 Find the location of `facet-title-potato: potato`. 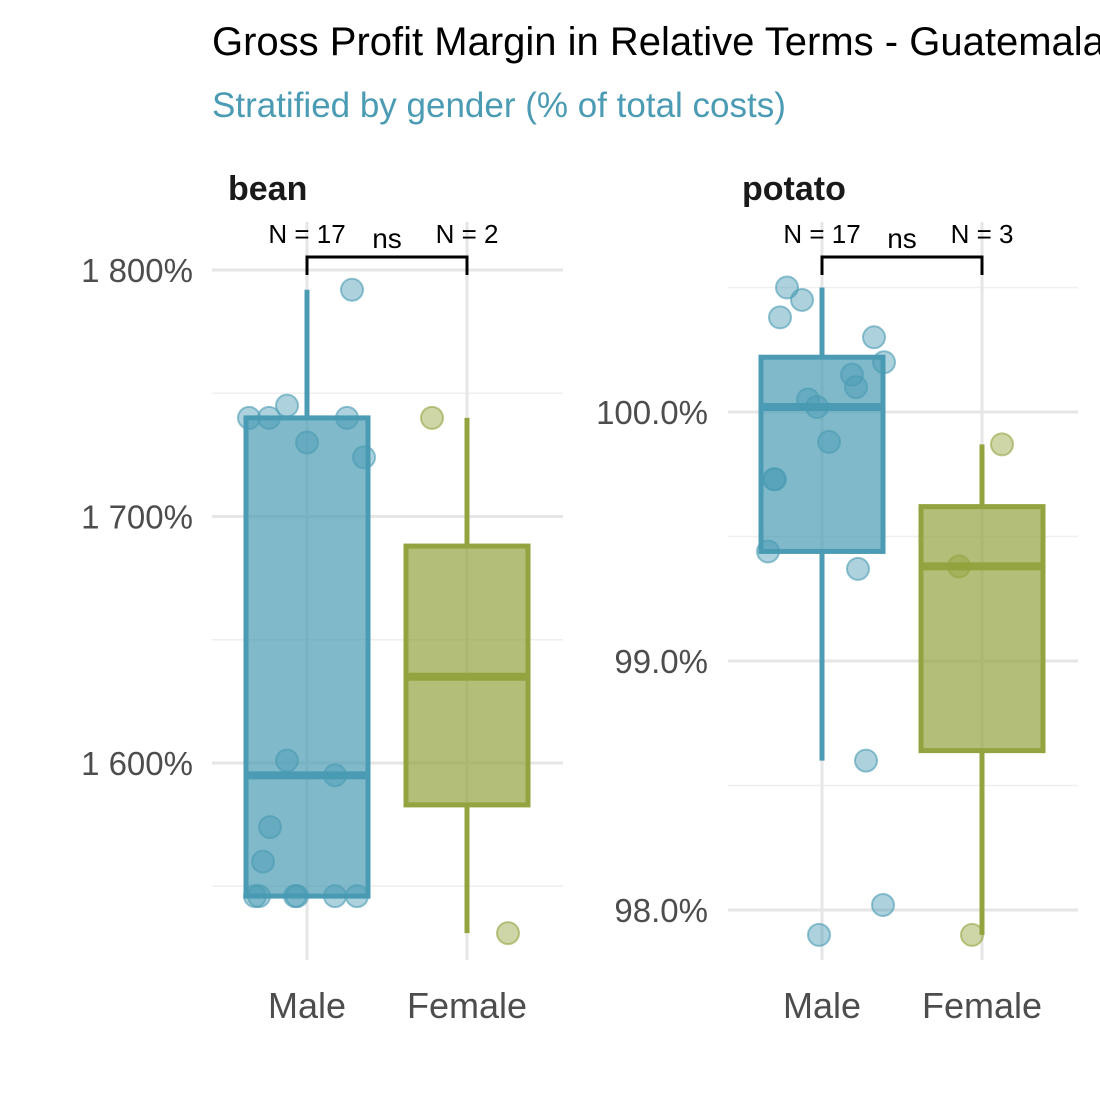

facet-title-potato: potato is located at coordinates (794, 189).